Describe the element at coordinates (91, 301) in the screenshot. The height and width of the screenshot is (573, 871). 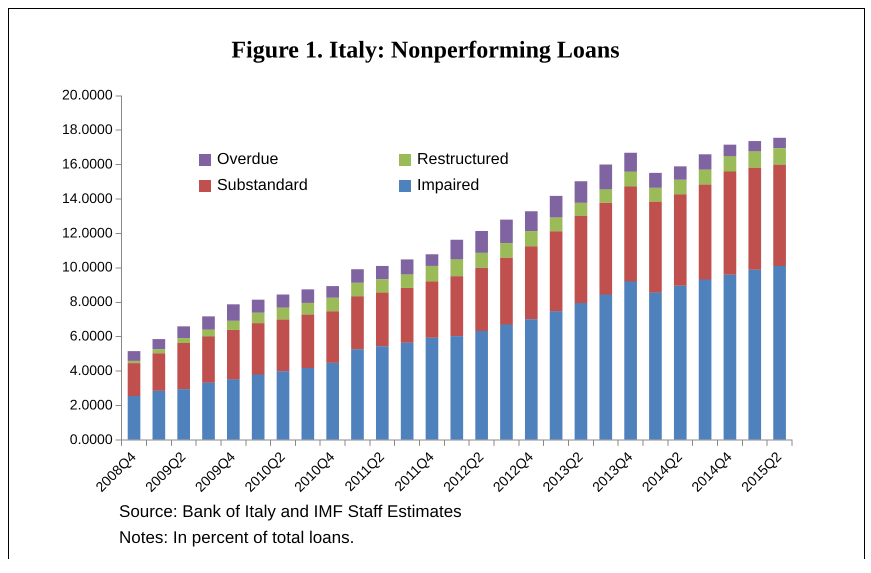
I see `y-tick-label: 8.0000` at that location.